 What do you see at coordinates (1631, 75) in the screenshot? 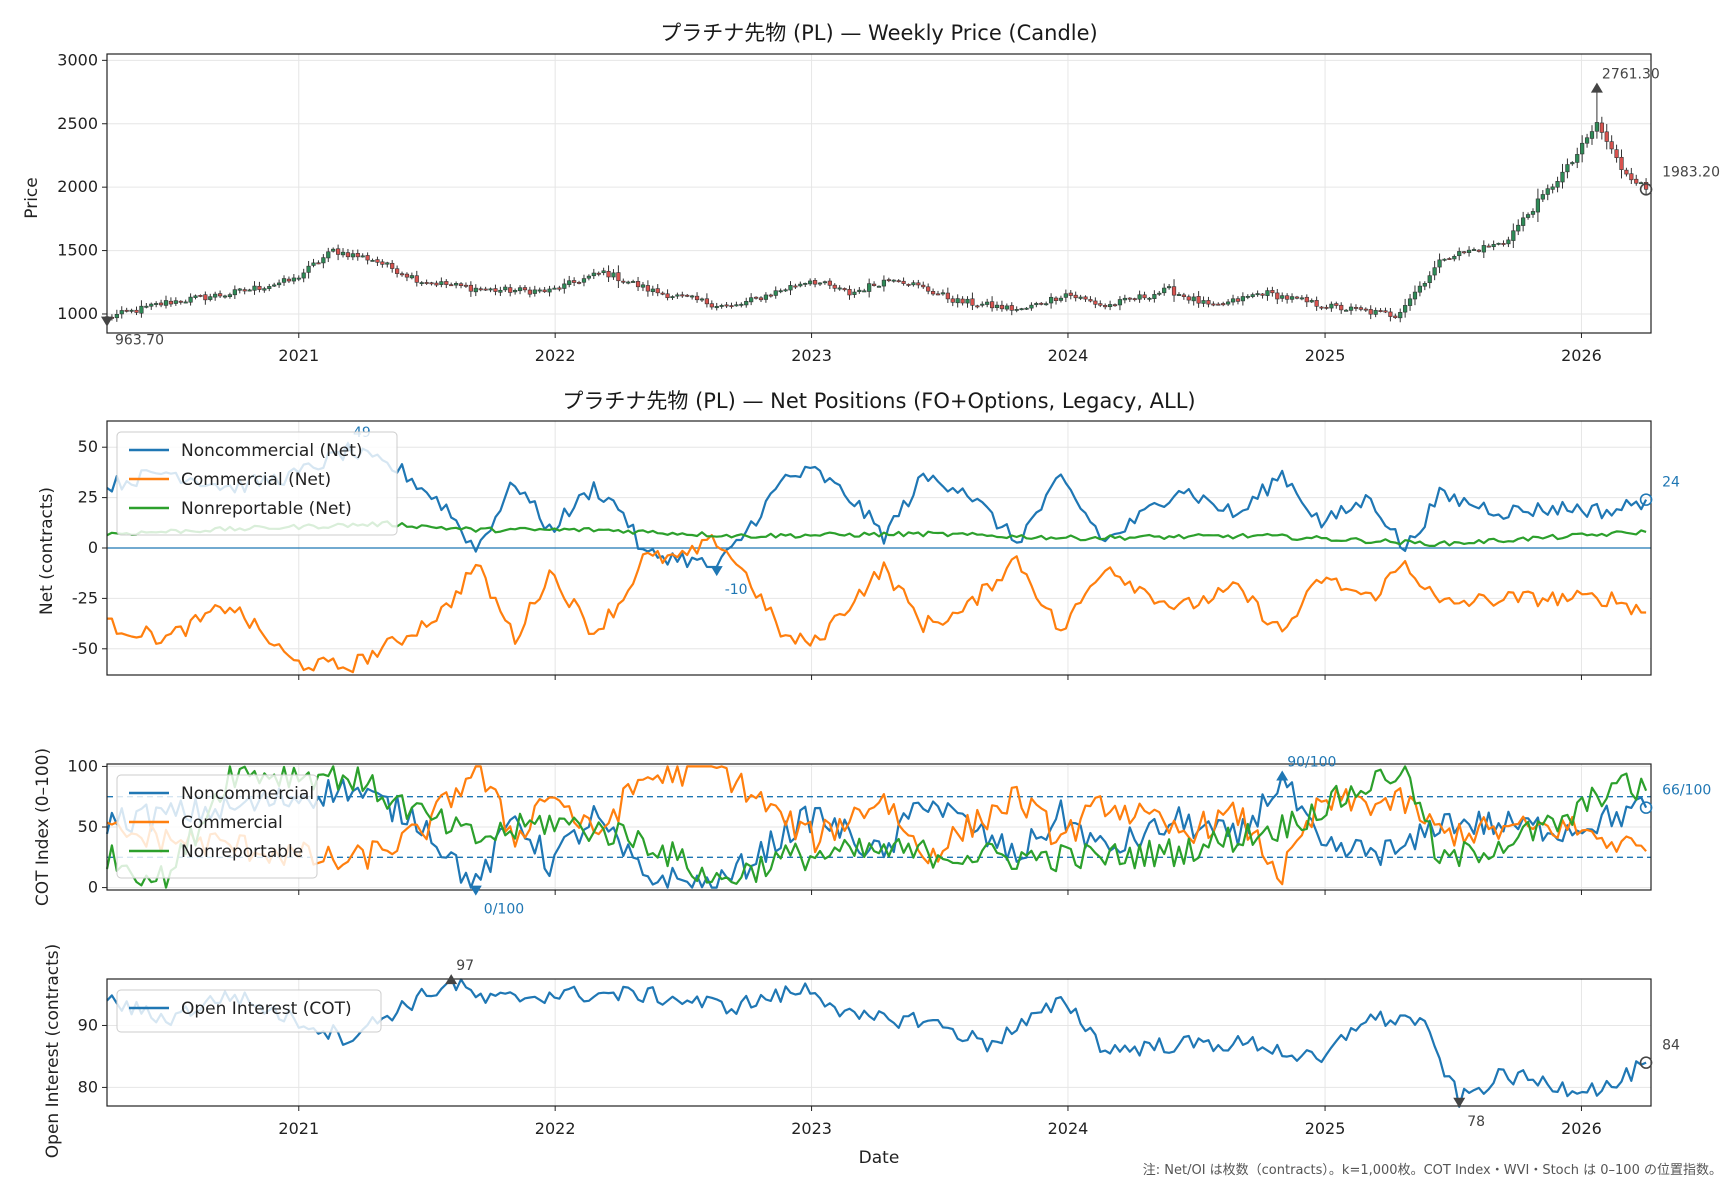
I see `max-annotation: 2761.30` at bounding box center [1631, 75].